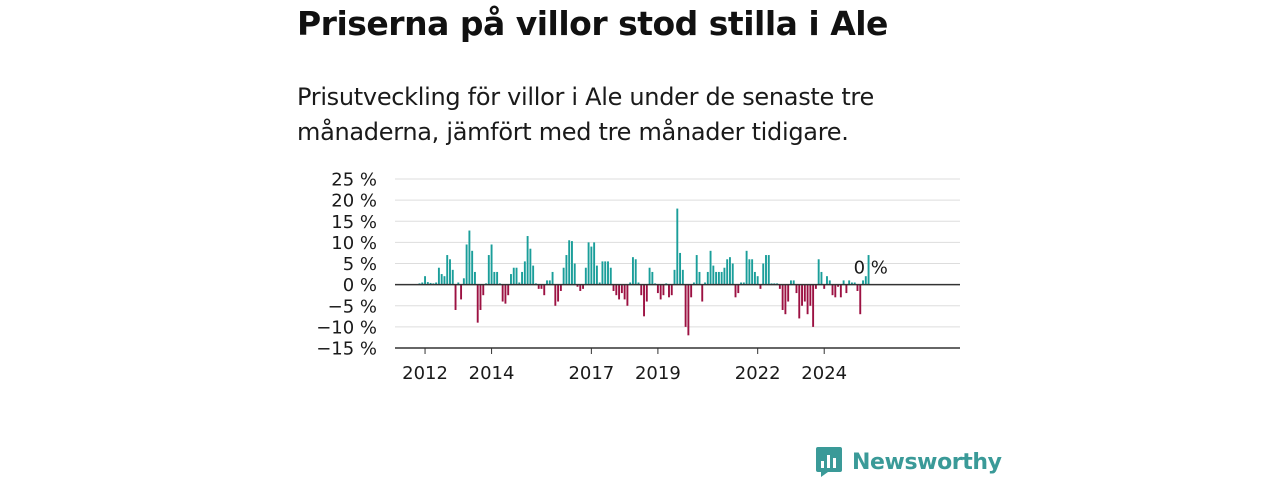 Image resolution: width=1280 pixels, height=480 pixels. I want to click on bars, so click(644, 272).